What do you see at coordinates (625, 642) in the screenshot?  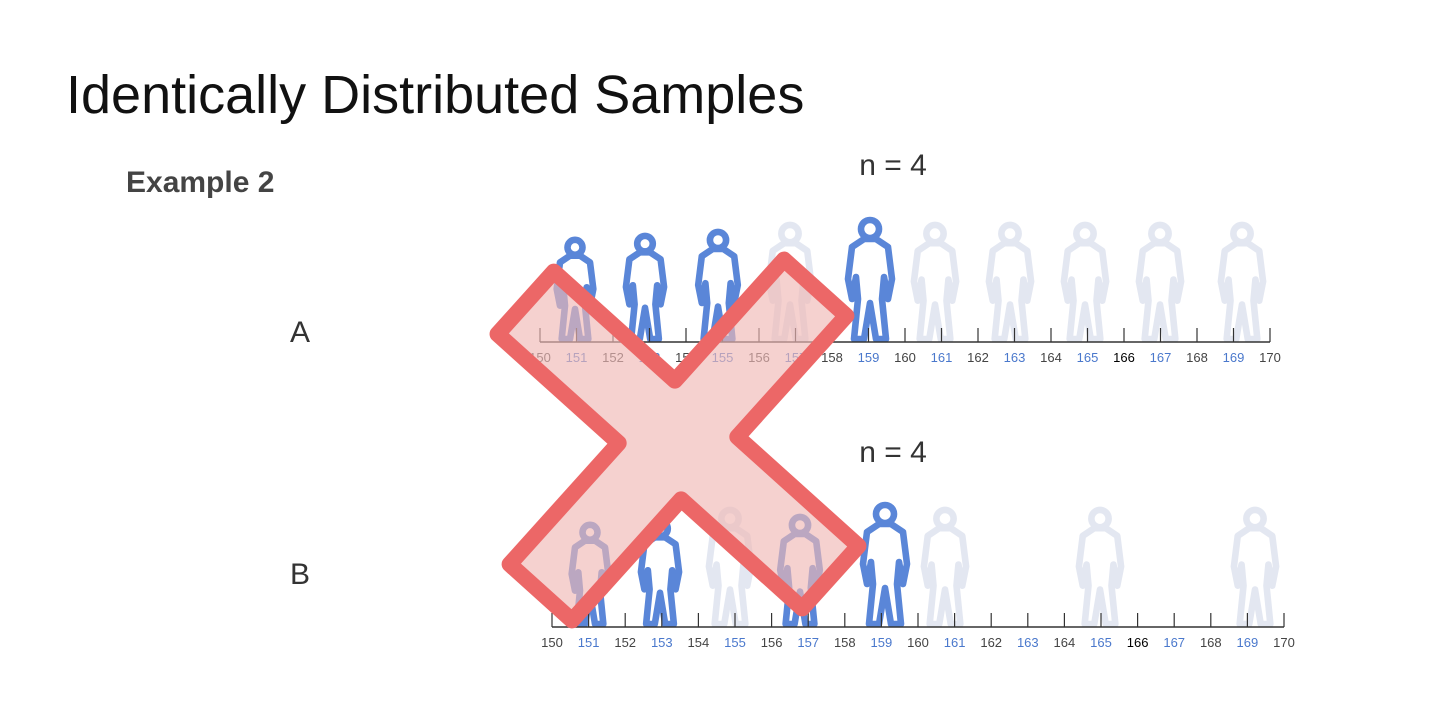 I see `tick-label: 152` at bounding box center [625, 642].